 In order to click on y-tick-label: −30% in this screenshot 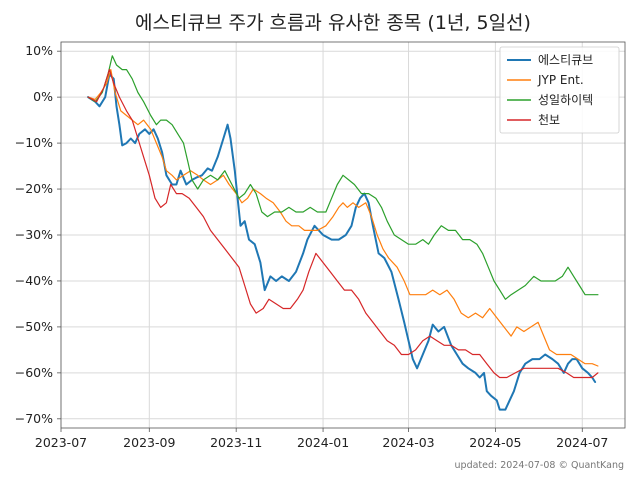, I will do `click(34, 234)`.